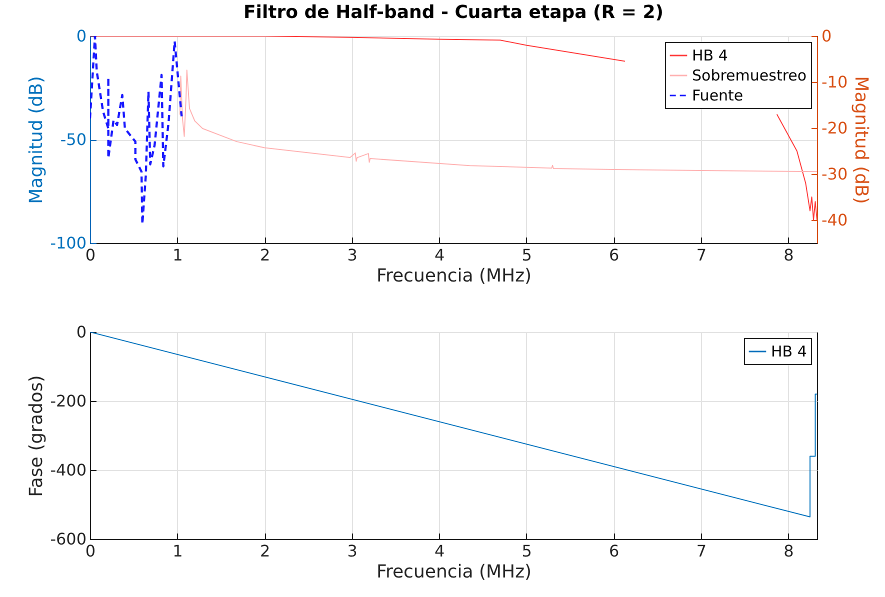 The image size is (885, 597). Describe the element at coordinates (835, 220) in the screenshot. I see `y2-tick-label: -40` at that location.